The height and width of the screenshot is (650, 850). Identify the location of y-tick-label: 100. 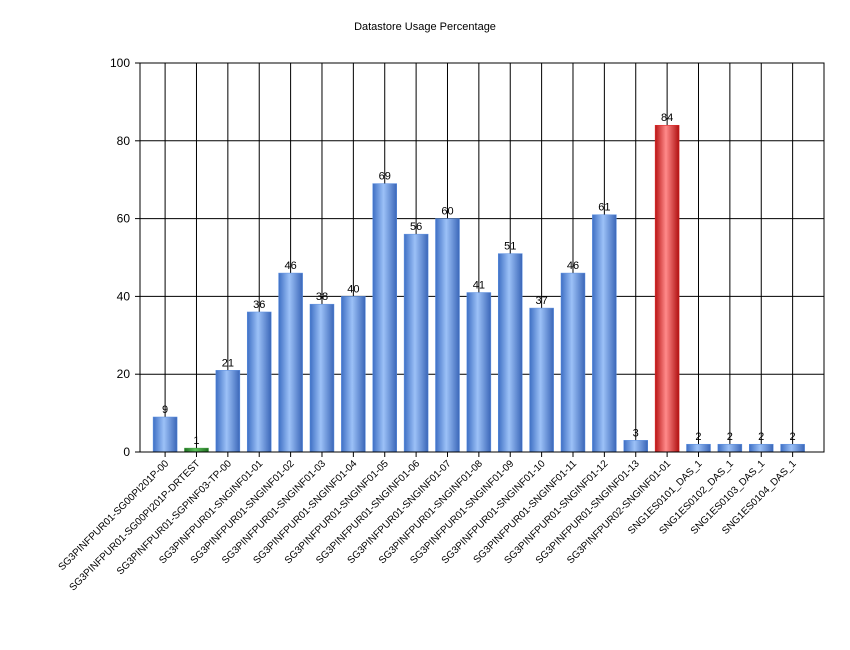
(120, 63).